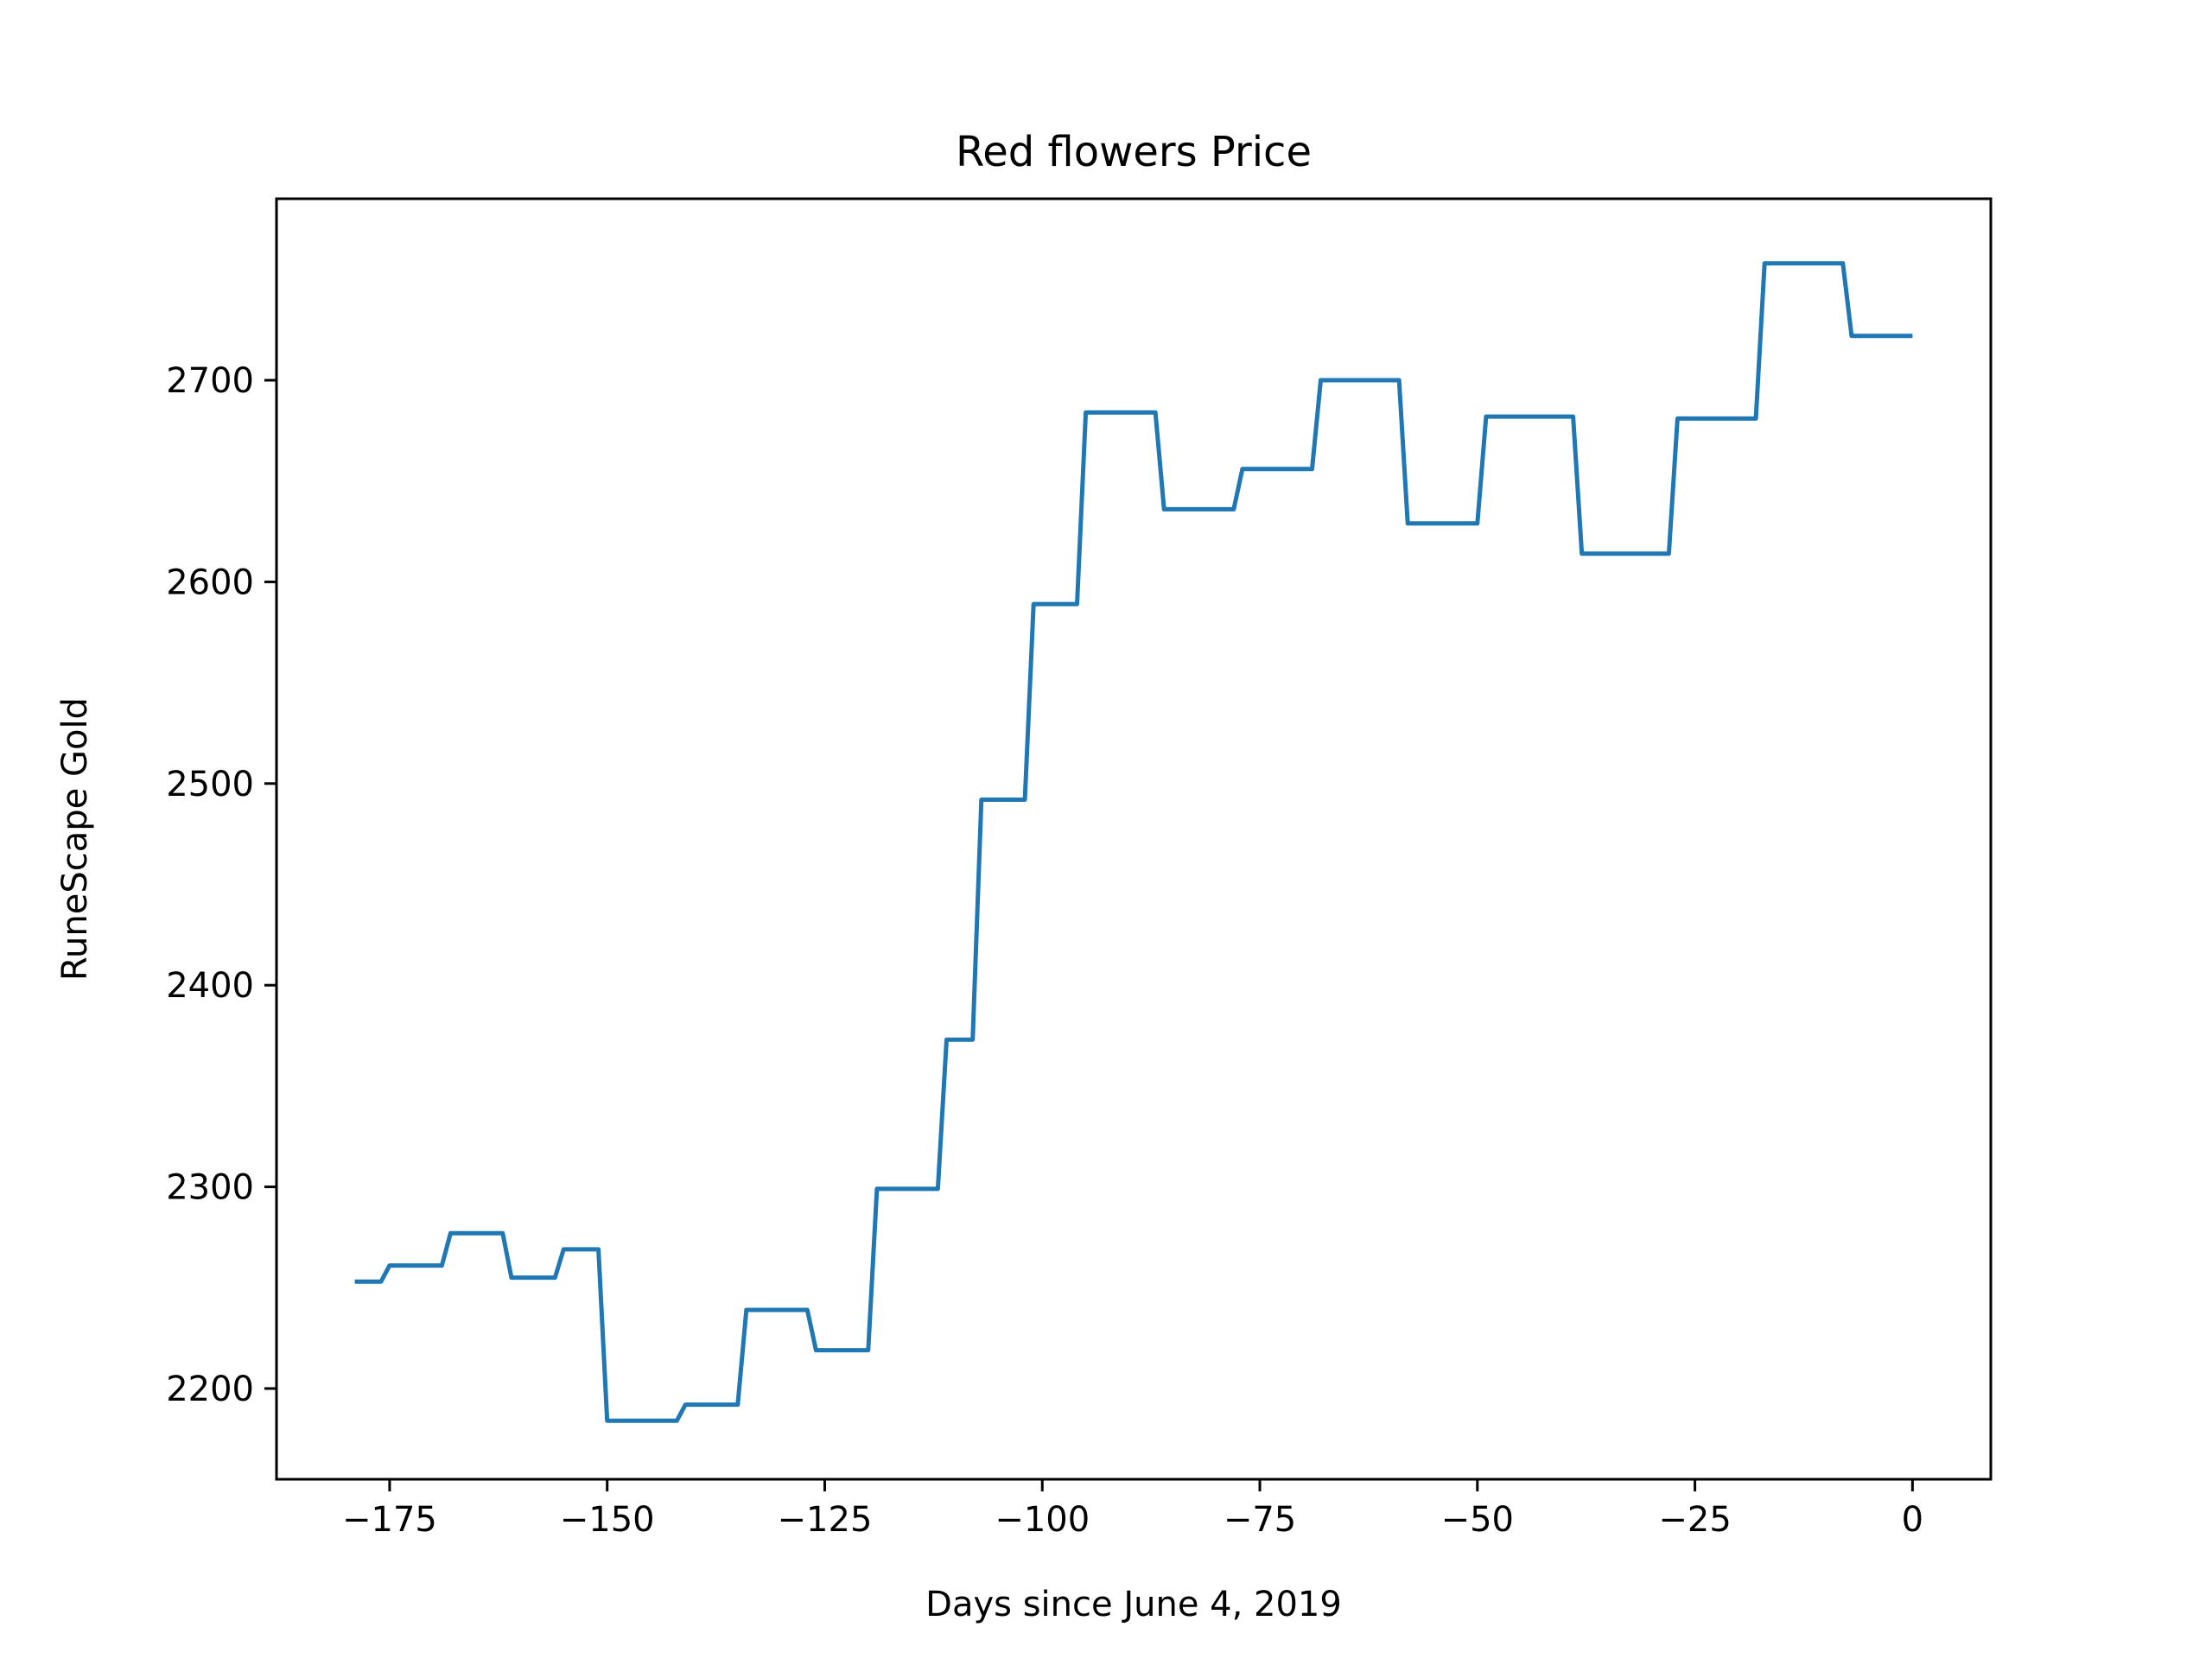 This screenshot has width=2212, height=1659. What do you see at coordinates (1134, 152) in the screenshot?
I see `chart-title: Red flowers Price` at bounding box center [1134, 152].